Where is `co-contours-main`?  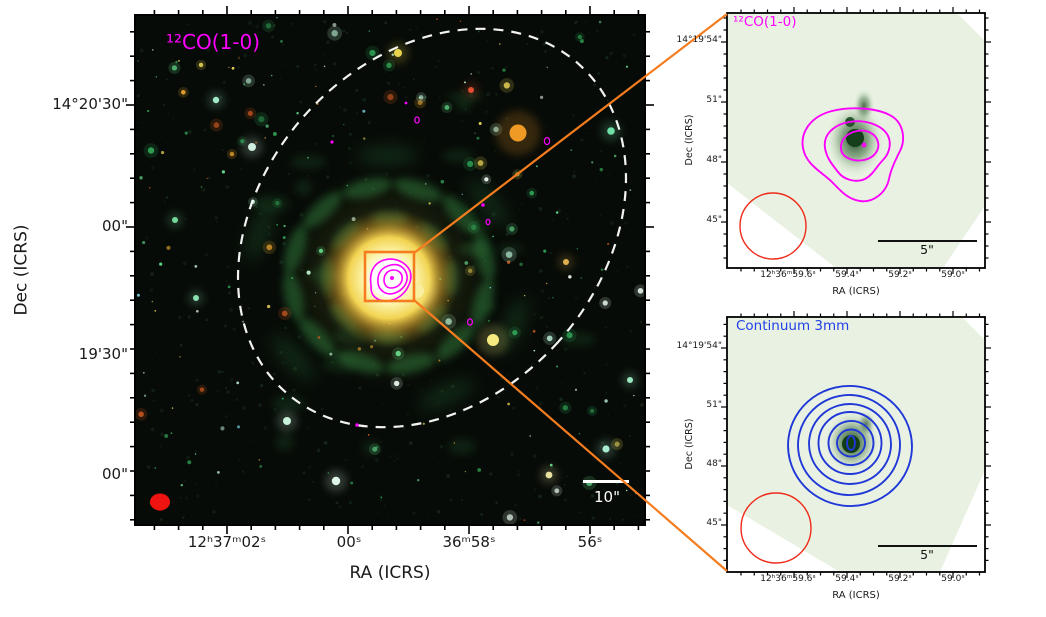
co-contours-main is located at coordinates (390, 280).